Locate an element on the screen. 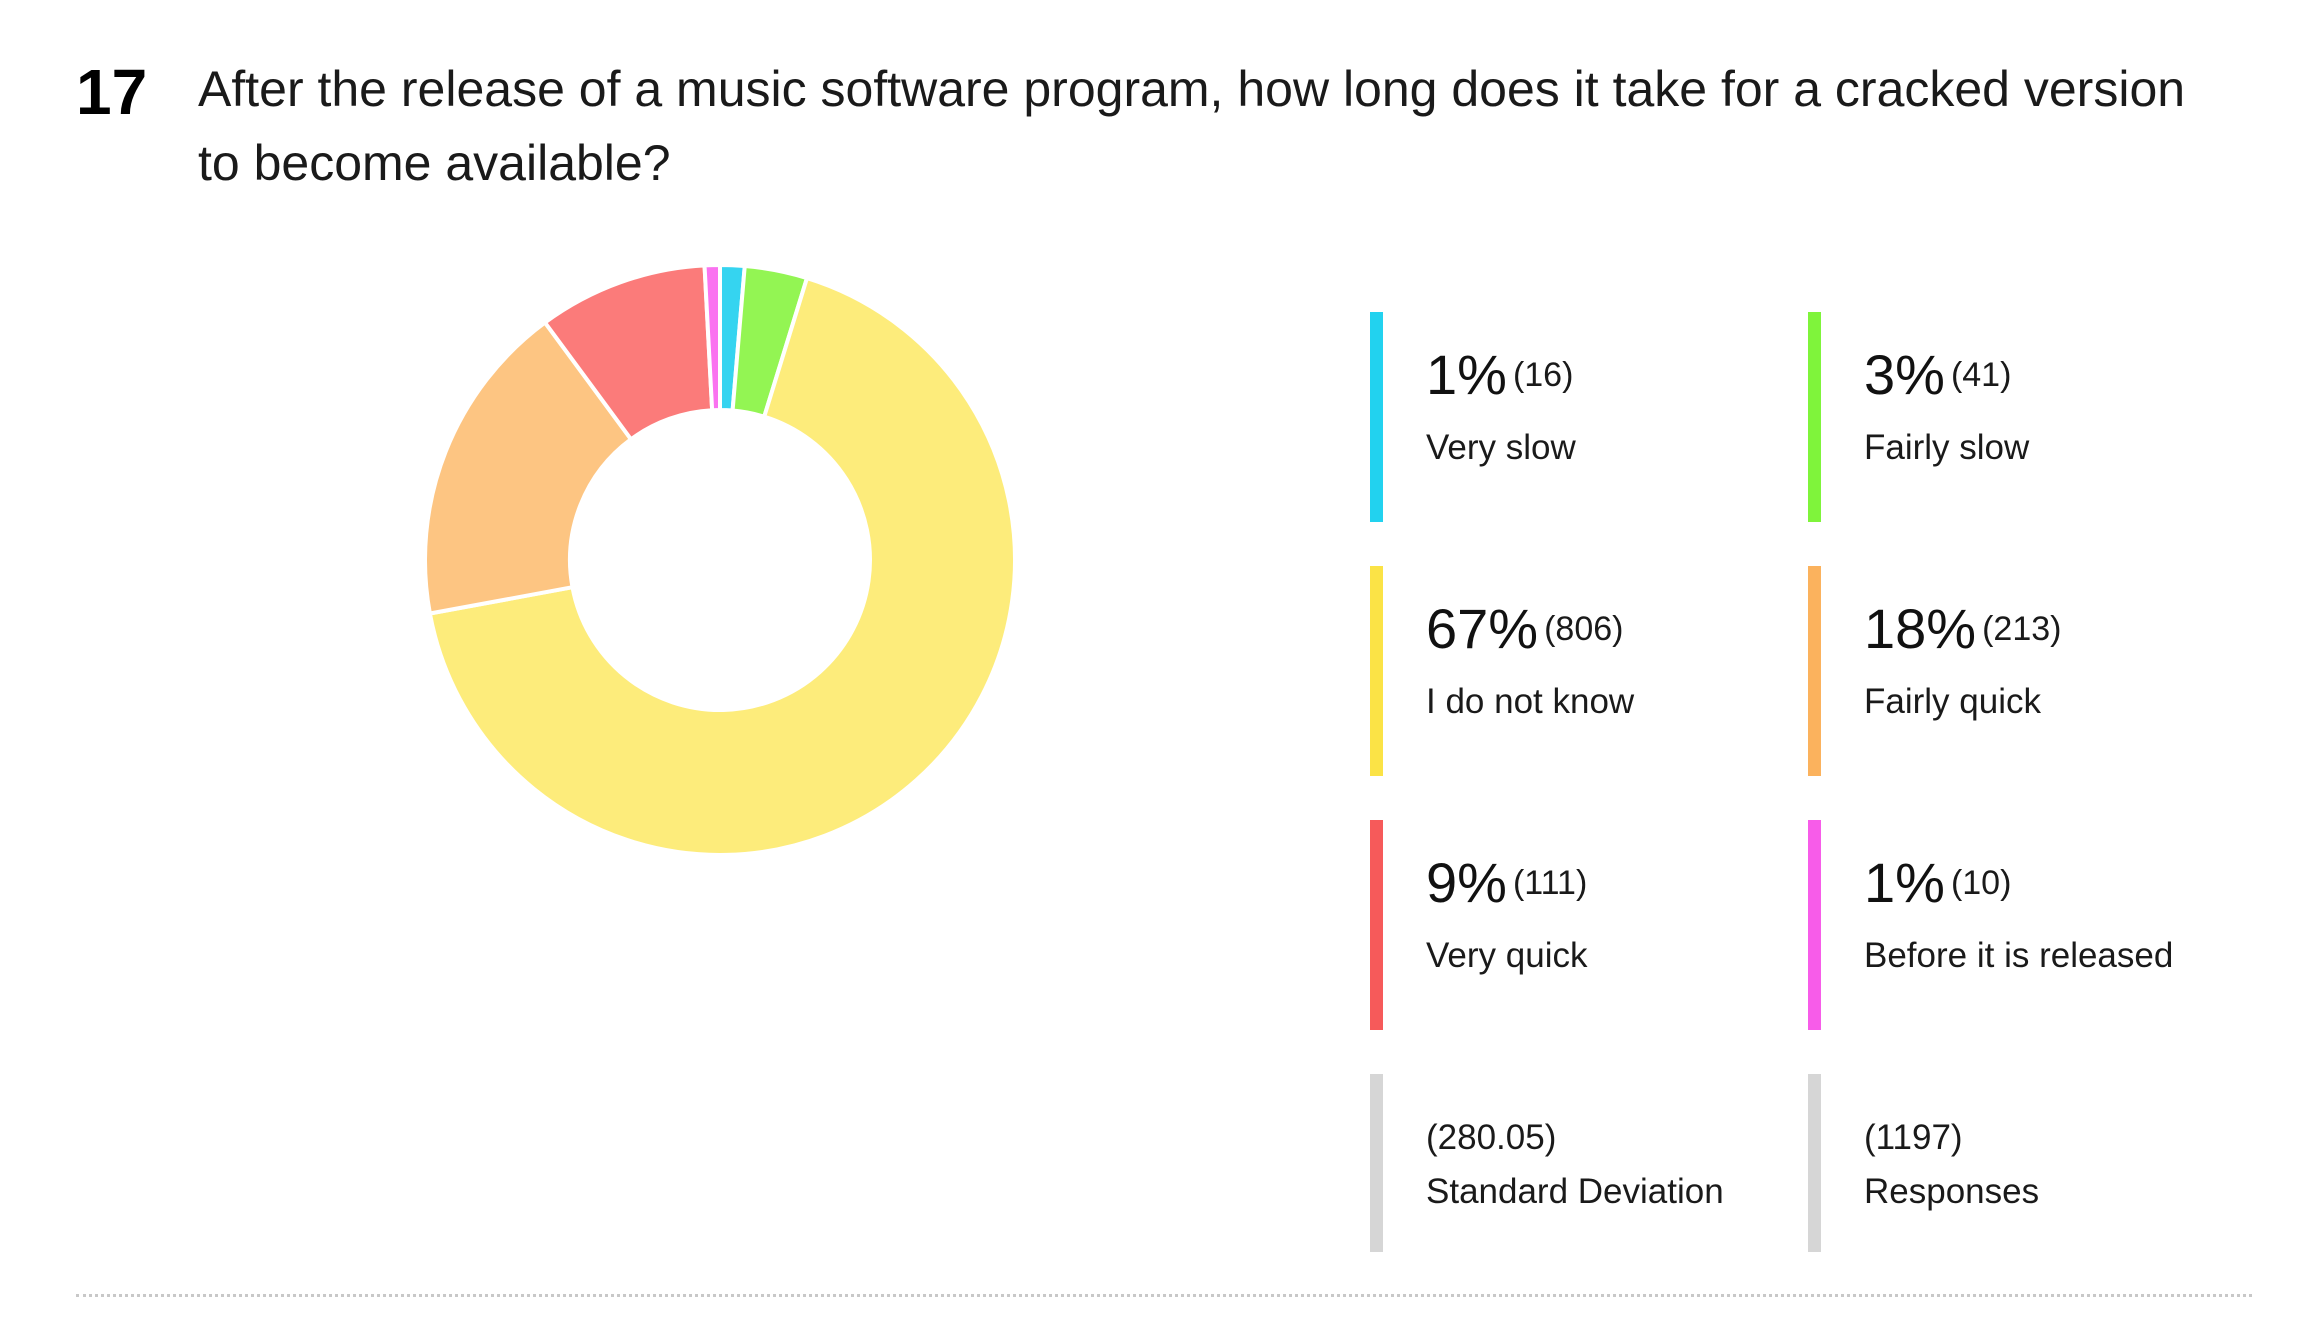 This screenshot has width=2300, height=1328. legend-count: (111) is located at coordinates (1550, 883).